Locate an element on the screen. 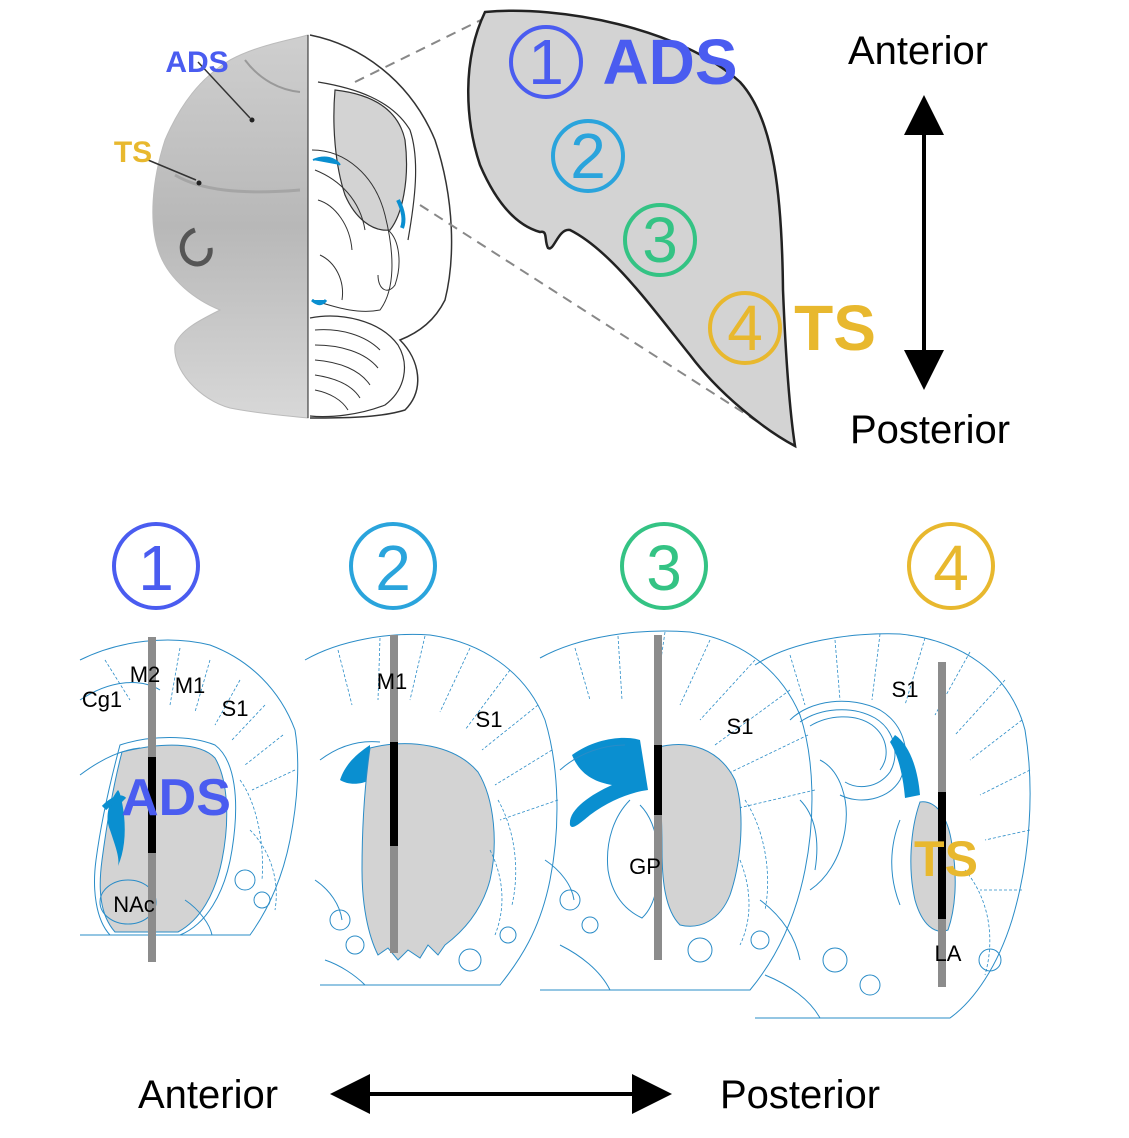 This screenshot has height=1138, width=1129. outline-site-3: 3 is located at coordinates (660, 240).